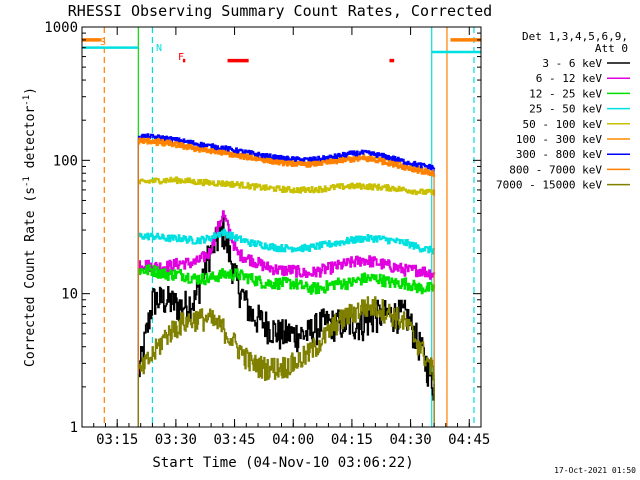 This screenshot has width=640, height=480. I want to click on flag-label-n: N, so click(159, 48).